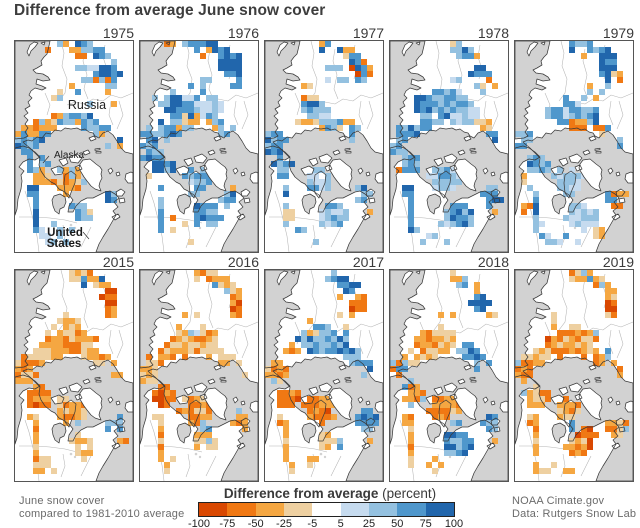 This screenshot has height=528, width=640. What do you see at coordinates (69, 155) in the screenshot?
I see `svg-text: Alaska` at bounding box center [69, 155].